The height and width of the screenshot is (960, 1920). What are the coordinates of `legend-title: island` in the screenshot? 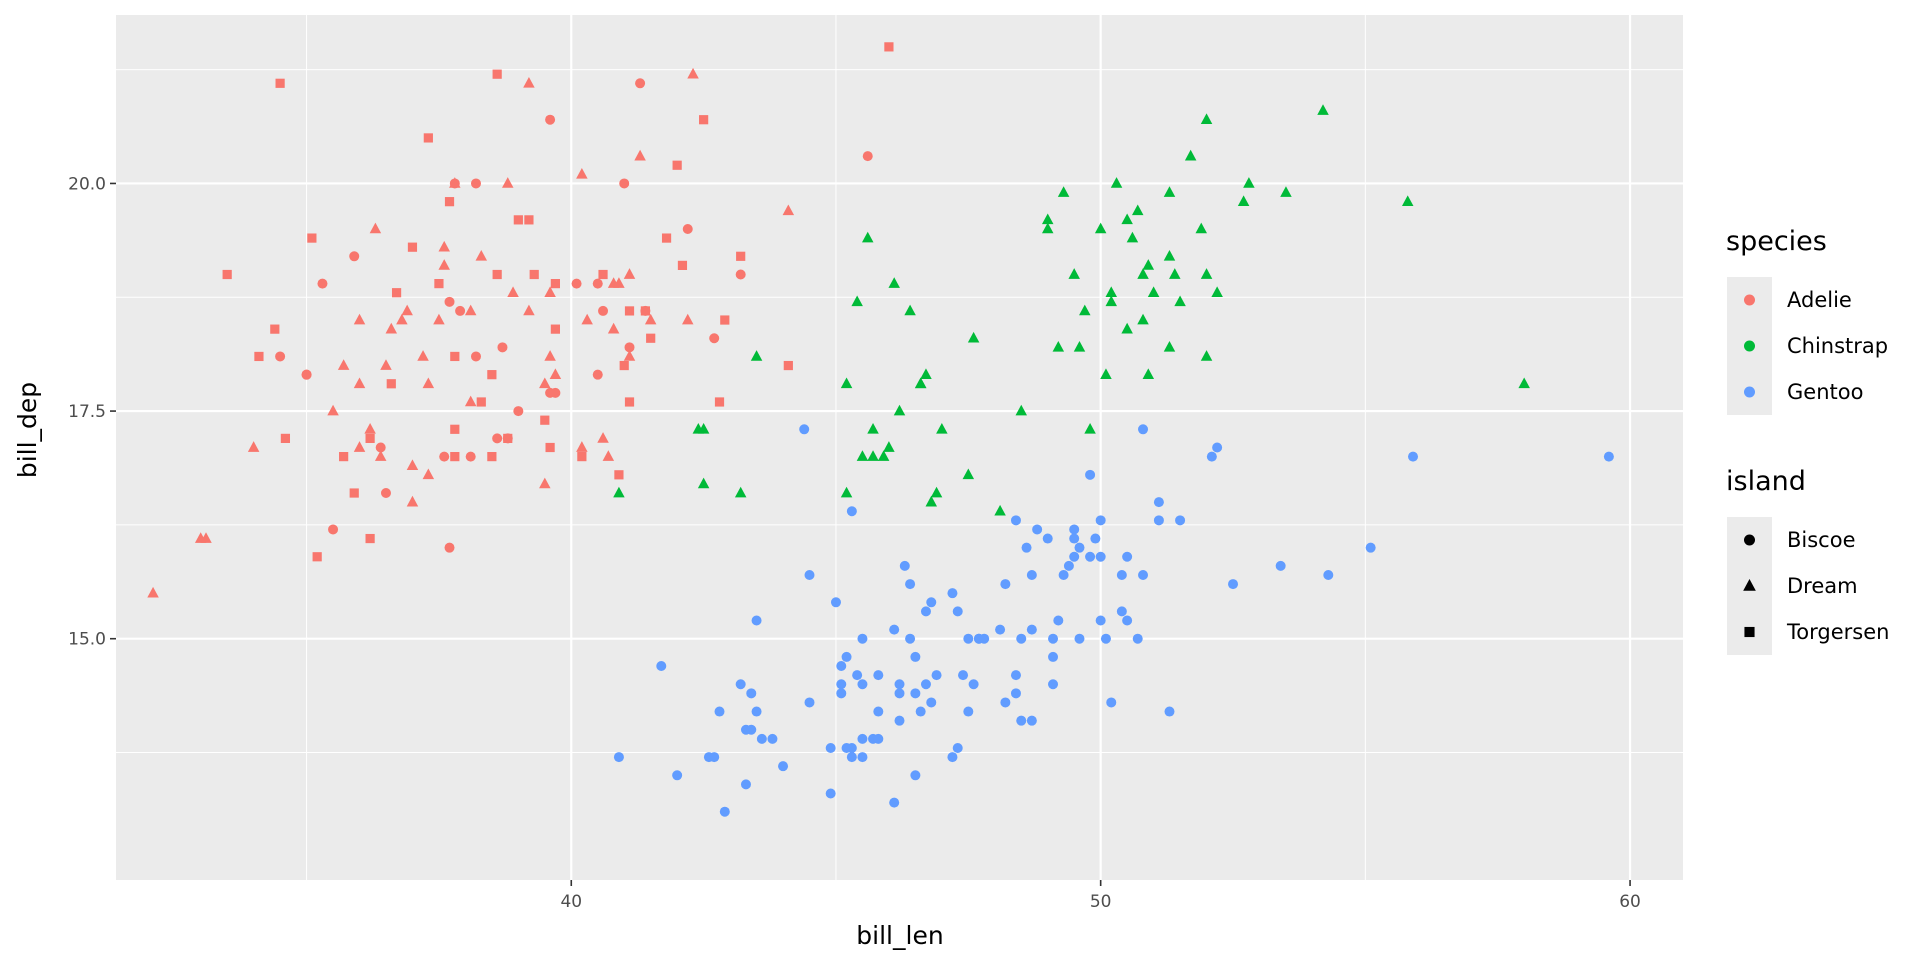 It's located at (1766, 481).